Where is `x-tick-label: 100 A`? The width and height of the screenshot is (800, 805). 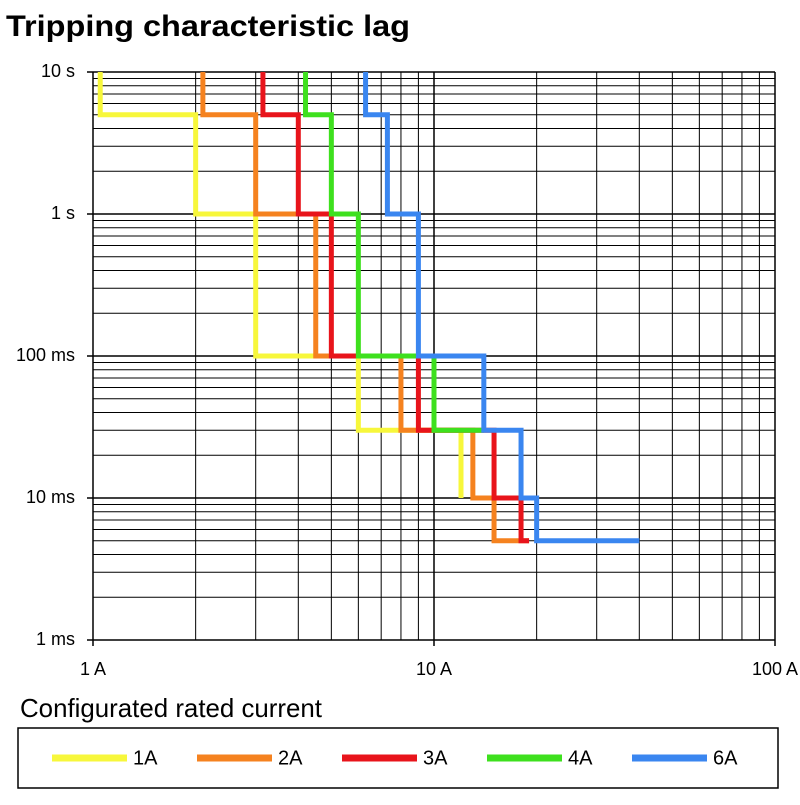
x-tick-label: 100 A is located at coordinates (775, 669).